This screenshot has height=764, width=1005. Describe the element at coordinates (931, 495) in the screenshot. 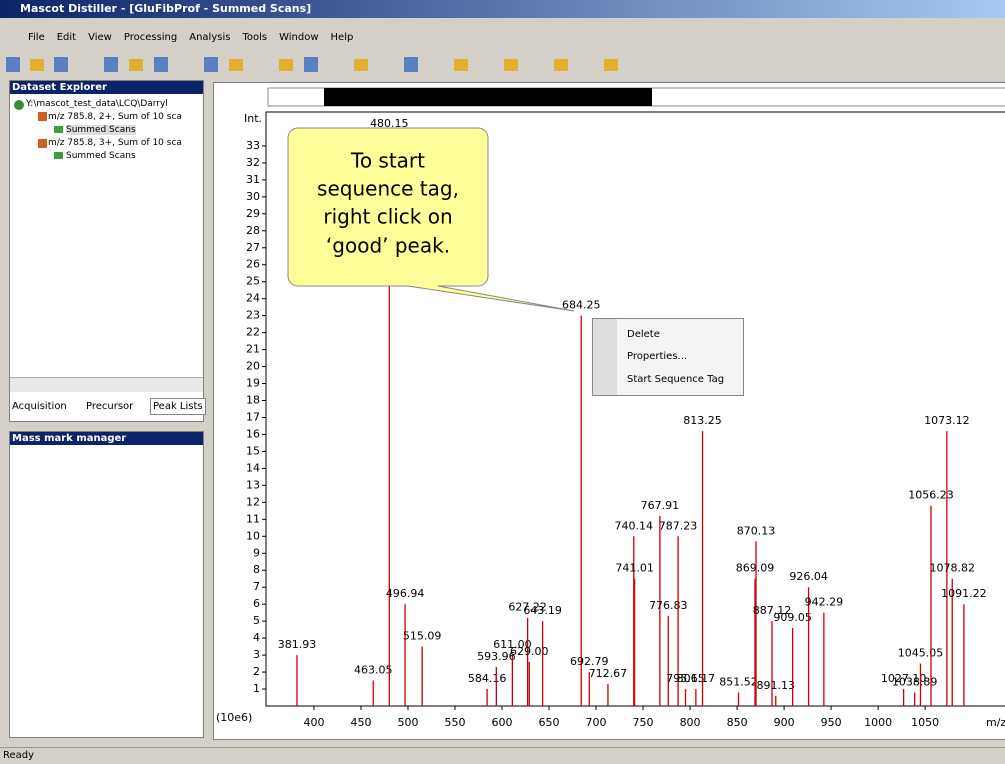

I see `peak-label: 1056.23` at that location.